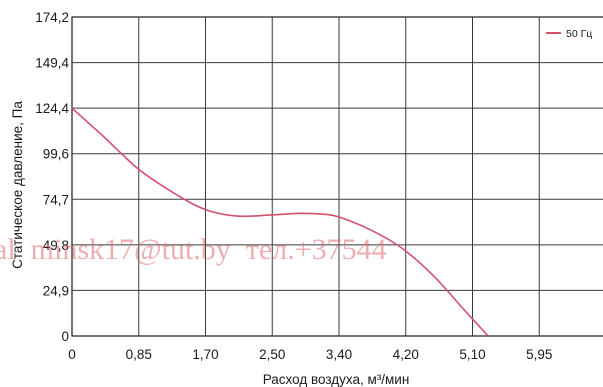 The height and width of the screenshot is (387, 603). I want to click on y-tick-label: 149,4, so click(52, 63).